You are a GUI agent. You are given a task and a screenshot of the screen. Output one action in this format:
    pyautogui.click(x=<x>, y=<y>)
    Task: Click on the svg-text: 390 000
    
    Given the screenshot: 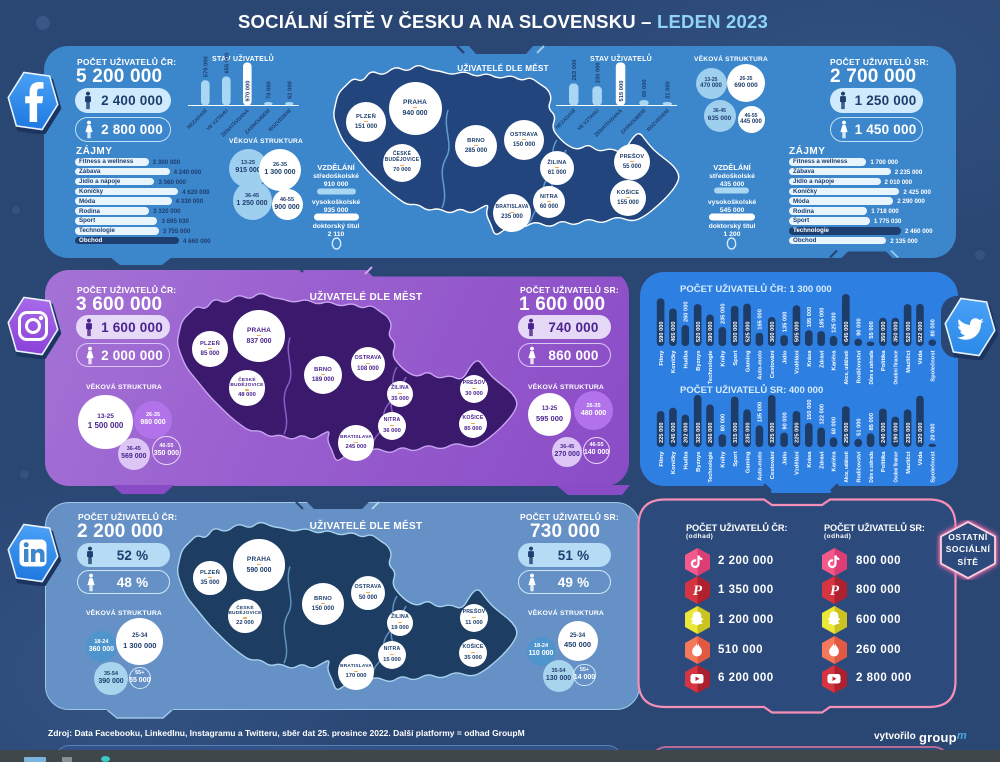 What is the action you would take?
    pyautogui.click(x=711, y=331)
    